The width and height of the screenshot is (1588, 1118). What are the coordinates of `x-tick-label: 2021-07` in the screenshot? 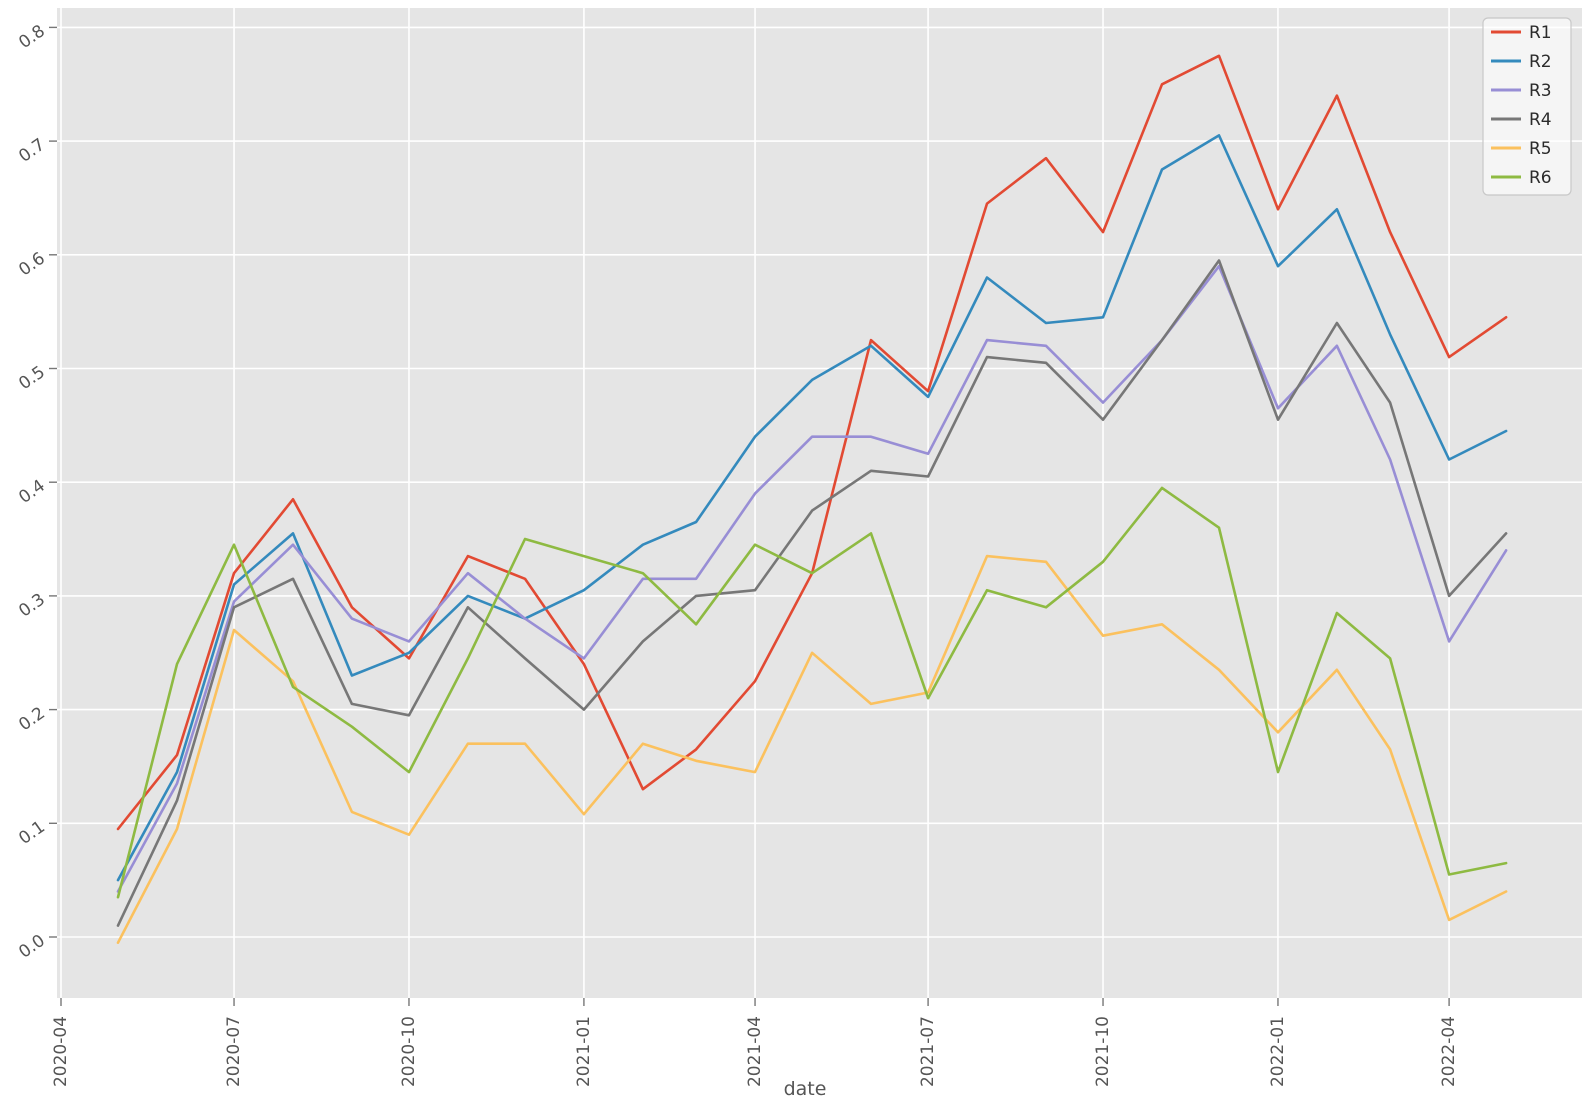 It's located at (928, 1051).